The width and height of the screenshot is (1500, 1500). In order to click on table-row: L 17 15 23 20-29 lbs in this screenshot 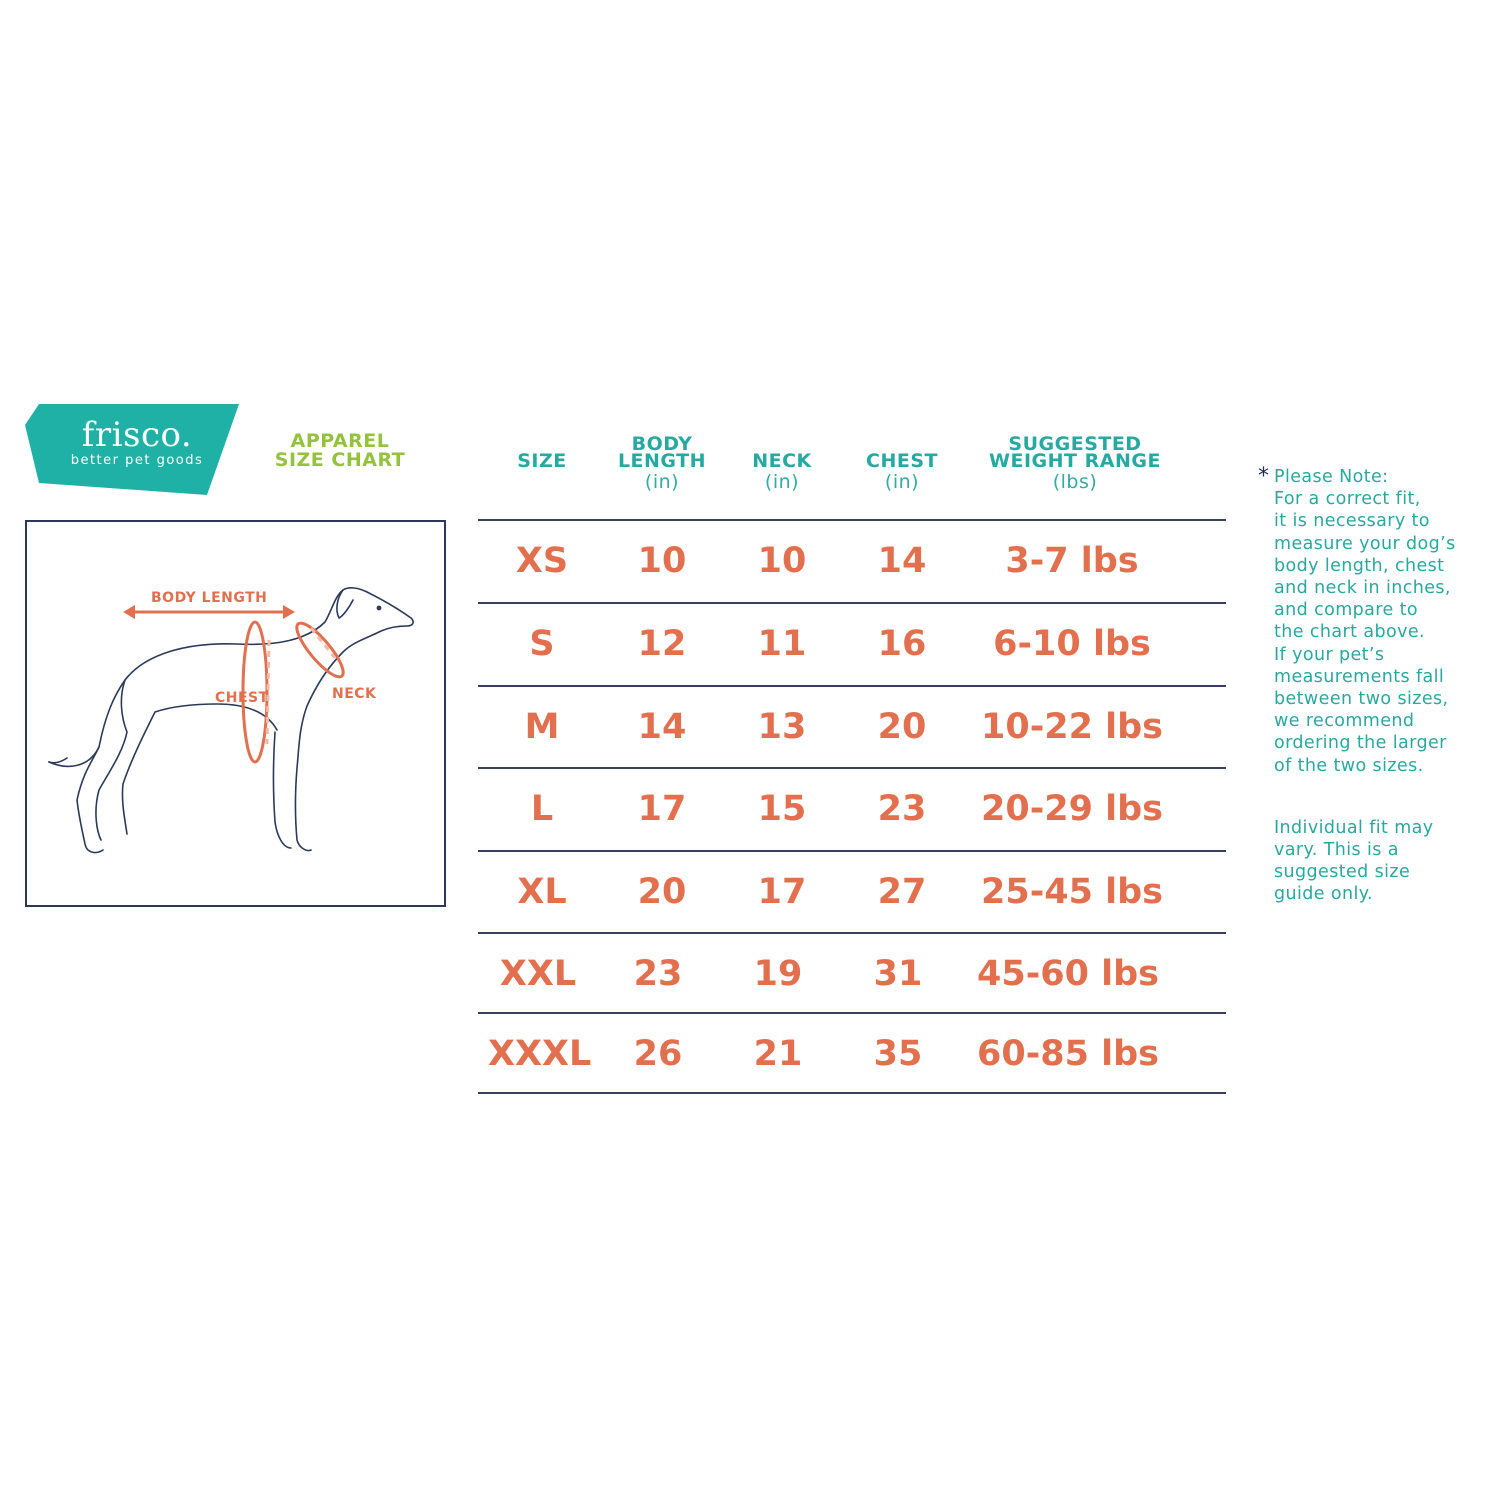, I will do `click(852, 809)`.